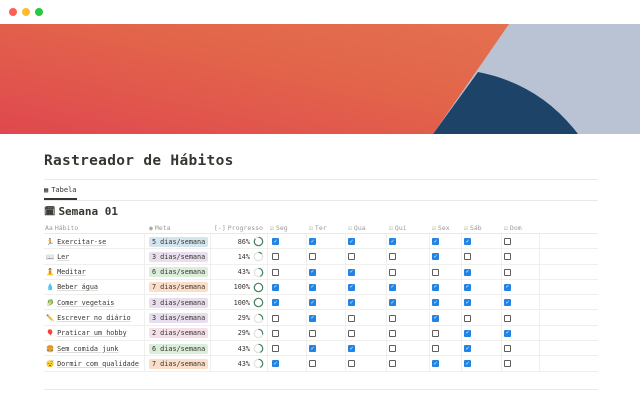 The image size is (640, 400). Describe the element at coordinates (26, 12) in the screenshot. I see `minimize-window-button` at that location.